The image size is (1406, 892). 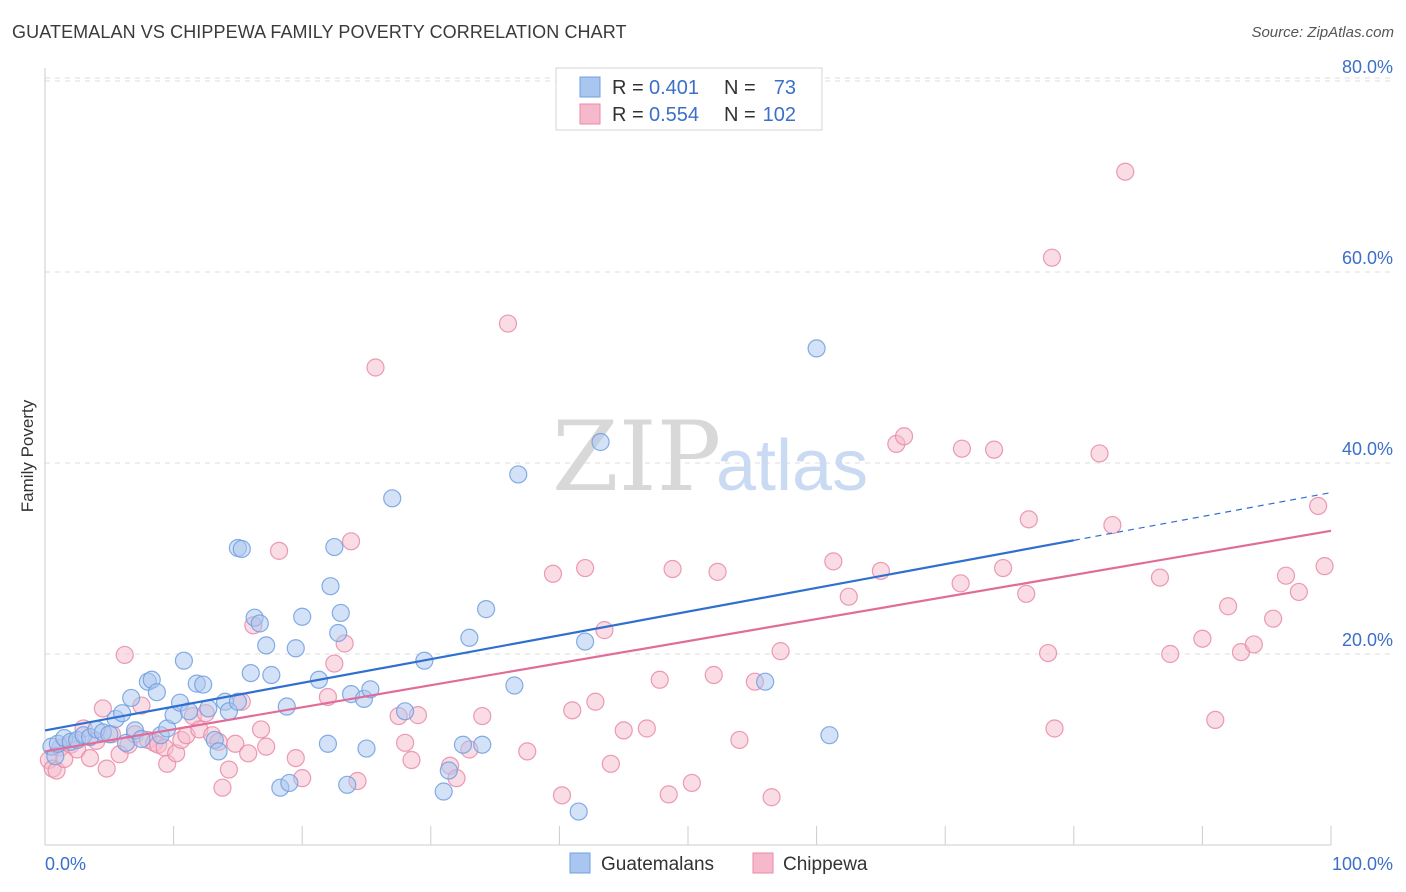 What do you see at coordinates (27, 455) in the screenshot?
I see `y-axis-label: Family Poverty` at bounding box center [27, 455].